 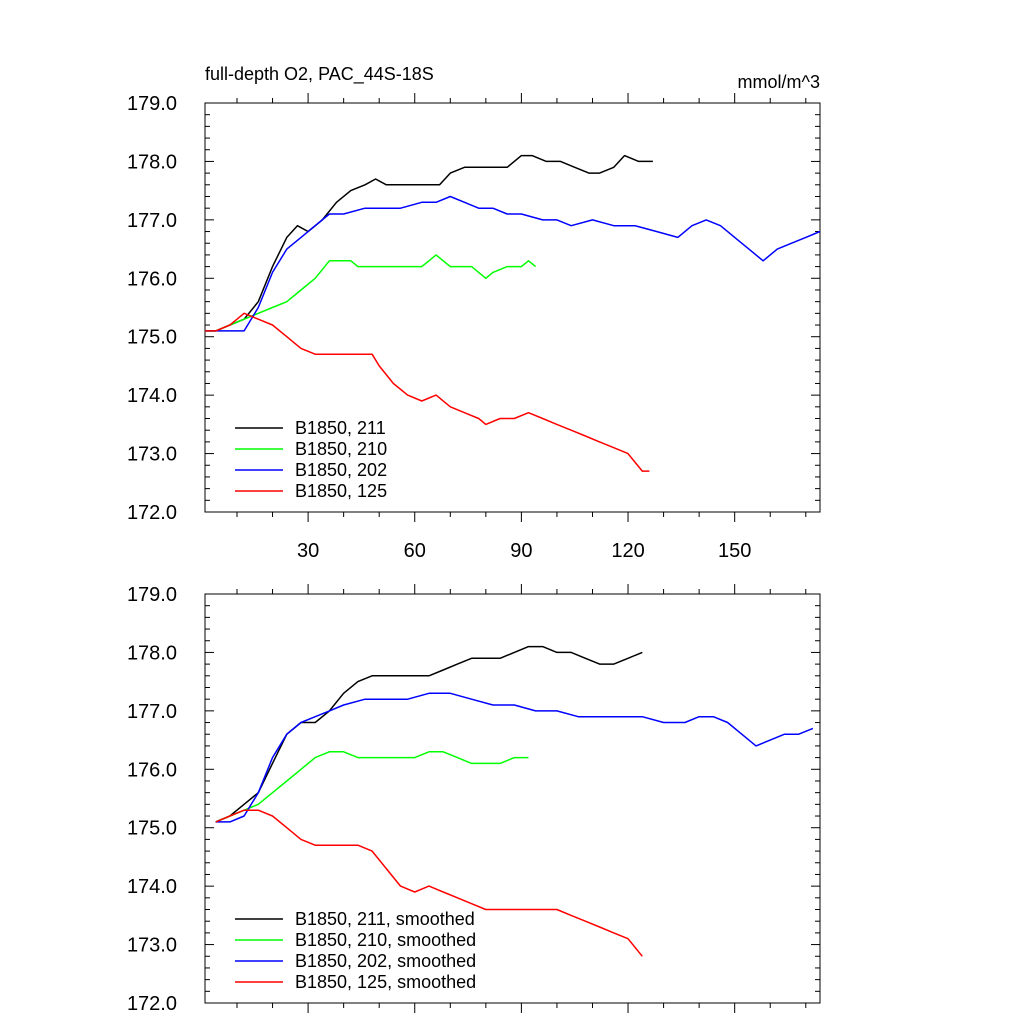 What do you see at coordinates (385, 961) in the screenshot?
I see `legend-label: B1850, 202, smoothed` at bounding box center [385, 961].